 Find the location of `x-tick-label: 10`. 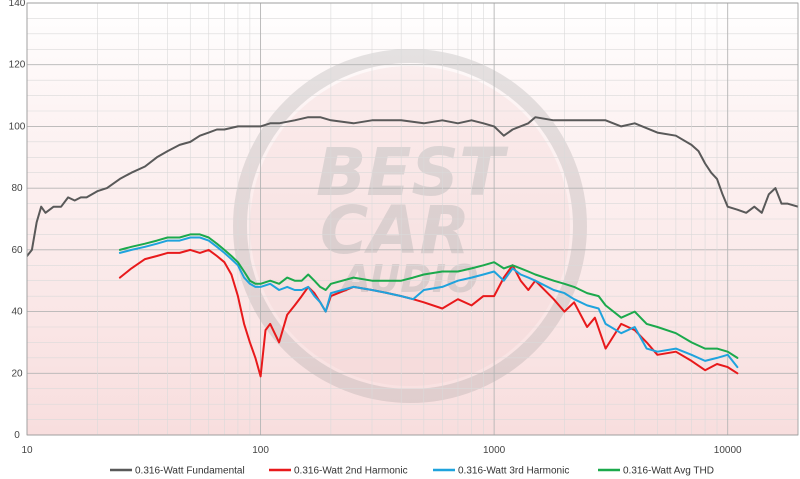

x-tick-label: 10 is located at coordinates (27, 450).